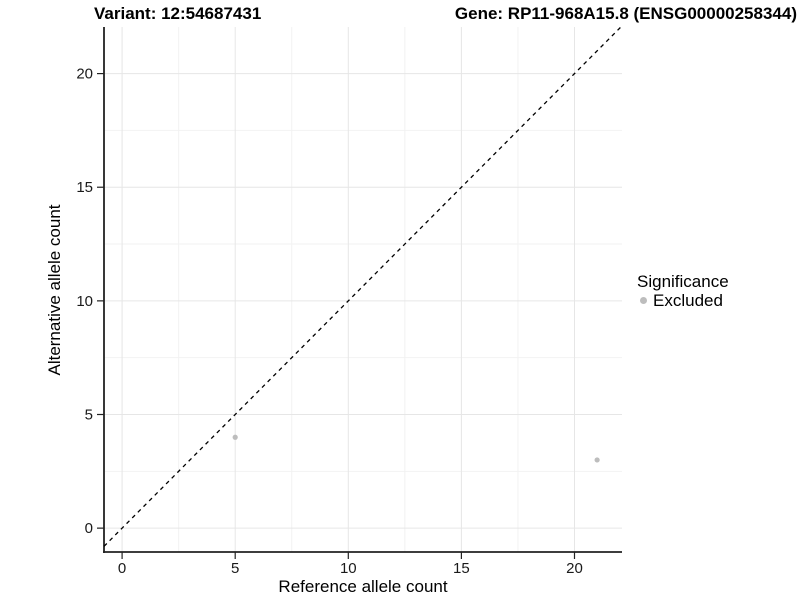 The width and height of the screenshot is (800, 600). What do you see at coordinates (89, 415) in the screenshot?
I see `y-tick-label: 5` at bounding box center [89, 415].